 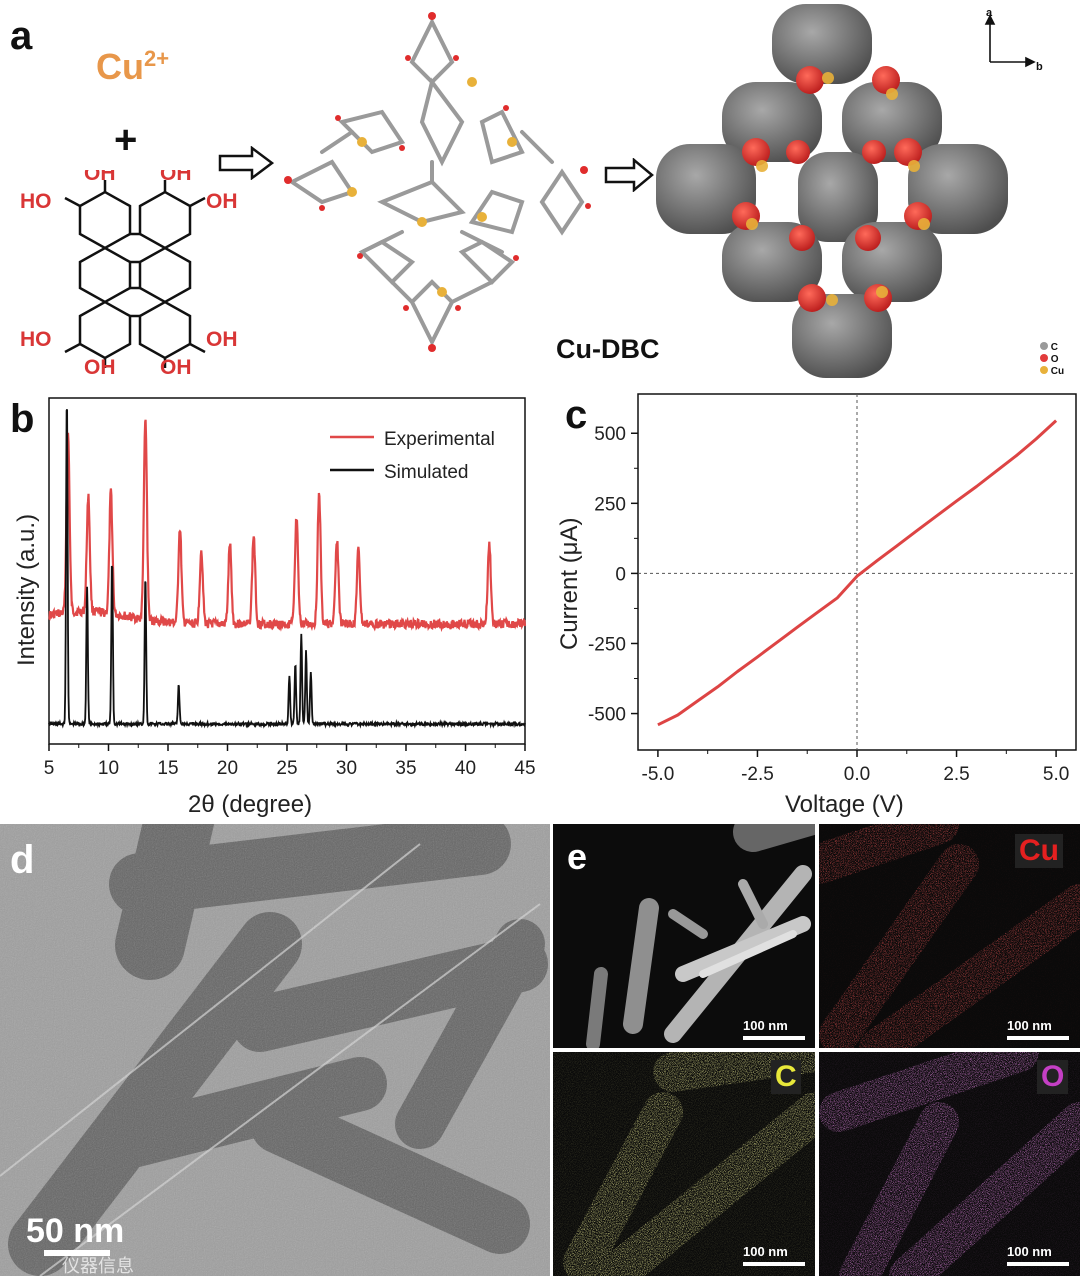 I want to click on panel-c-letter: c, so click(x=576, y=415).